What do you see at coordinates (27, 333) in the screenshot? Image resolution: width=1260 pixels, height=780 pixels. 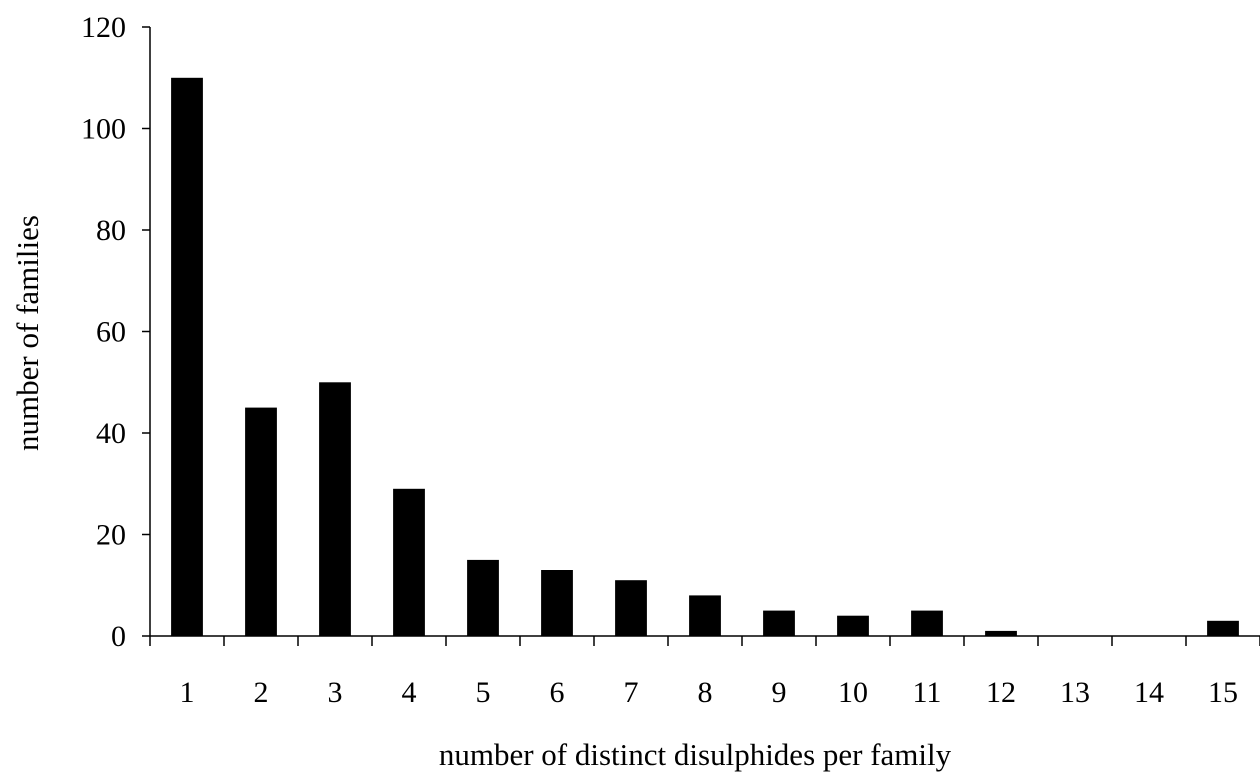 I see `y-axis-title: number of families` at bounding box center [27, 333].